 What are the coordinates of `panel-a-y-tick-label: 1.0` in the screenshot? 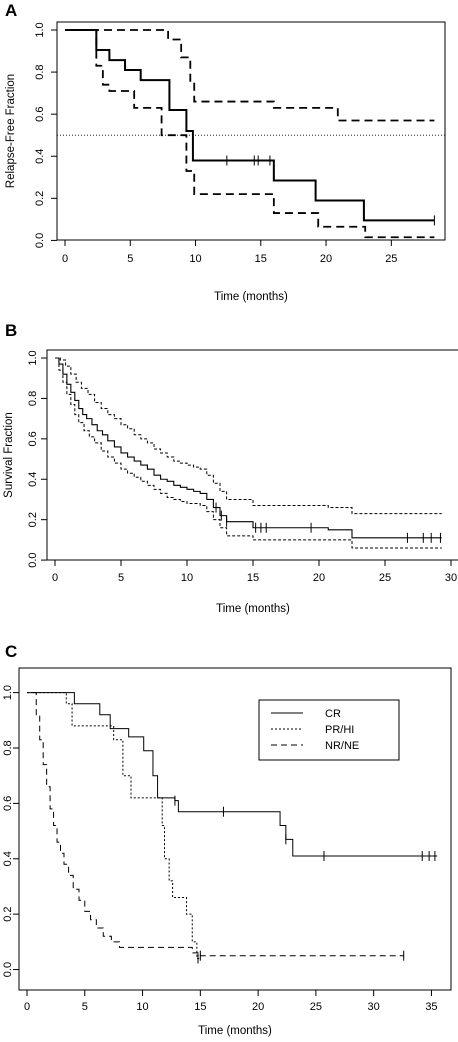 It's located at (40, 29).